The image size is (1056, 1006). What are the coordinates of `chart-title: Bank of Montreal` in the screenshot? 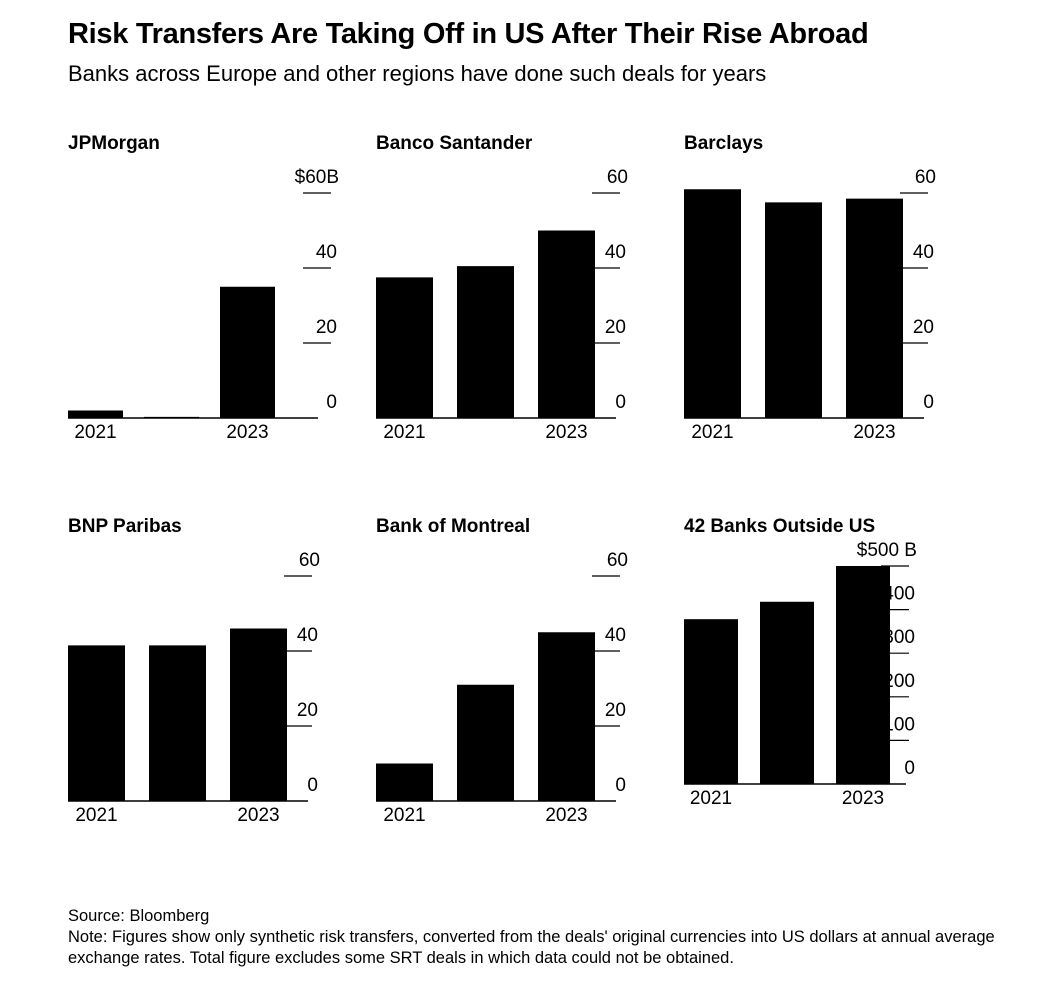 It's located at (453, 526).